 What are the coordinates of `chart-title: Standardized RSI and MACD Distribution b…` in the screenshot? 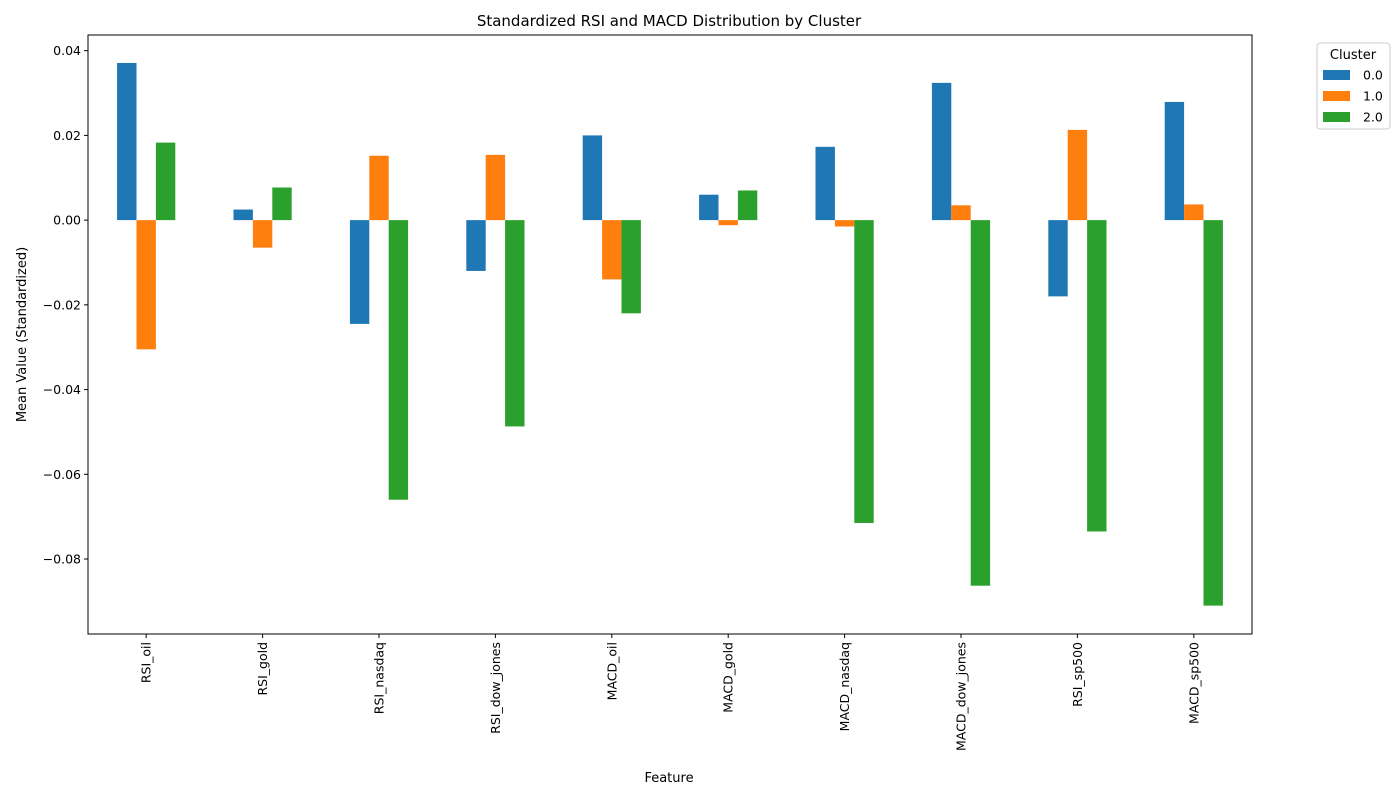 It's located at (669, 21).